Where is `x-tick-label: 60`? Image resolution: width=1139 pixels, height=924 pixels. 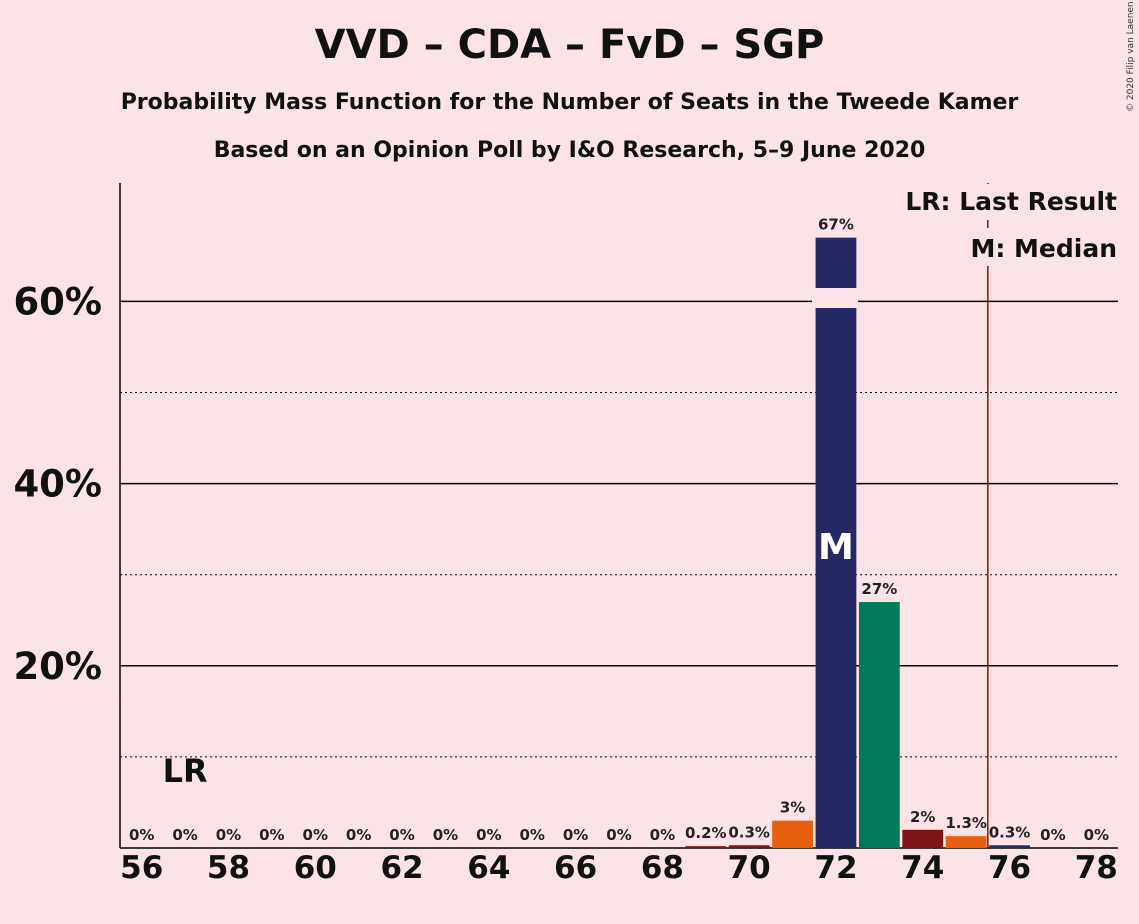 x-tick-label: 60 is located at coordinates (315, 868).